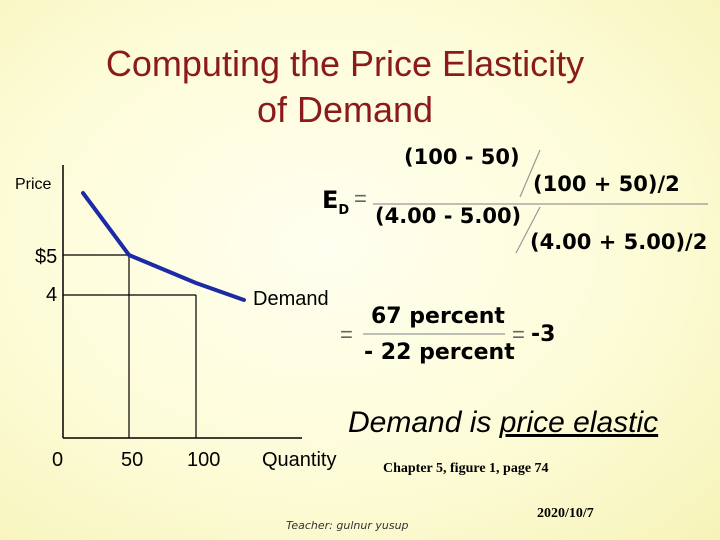 This screenshot has width=720, height=540. Describe the element at coordinates (466, 468) in the screenshot. I see `chapter-source: Chapter 5, figure 1, page 74` at that location.